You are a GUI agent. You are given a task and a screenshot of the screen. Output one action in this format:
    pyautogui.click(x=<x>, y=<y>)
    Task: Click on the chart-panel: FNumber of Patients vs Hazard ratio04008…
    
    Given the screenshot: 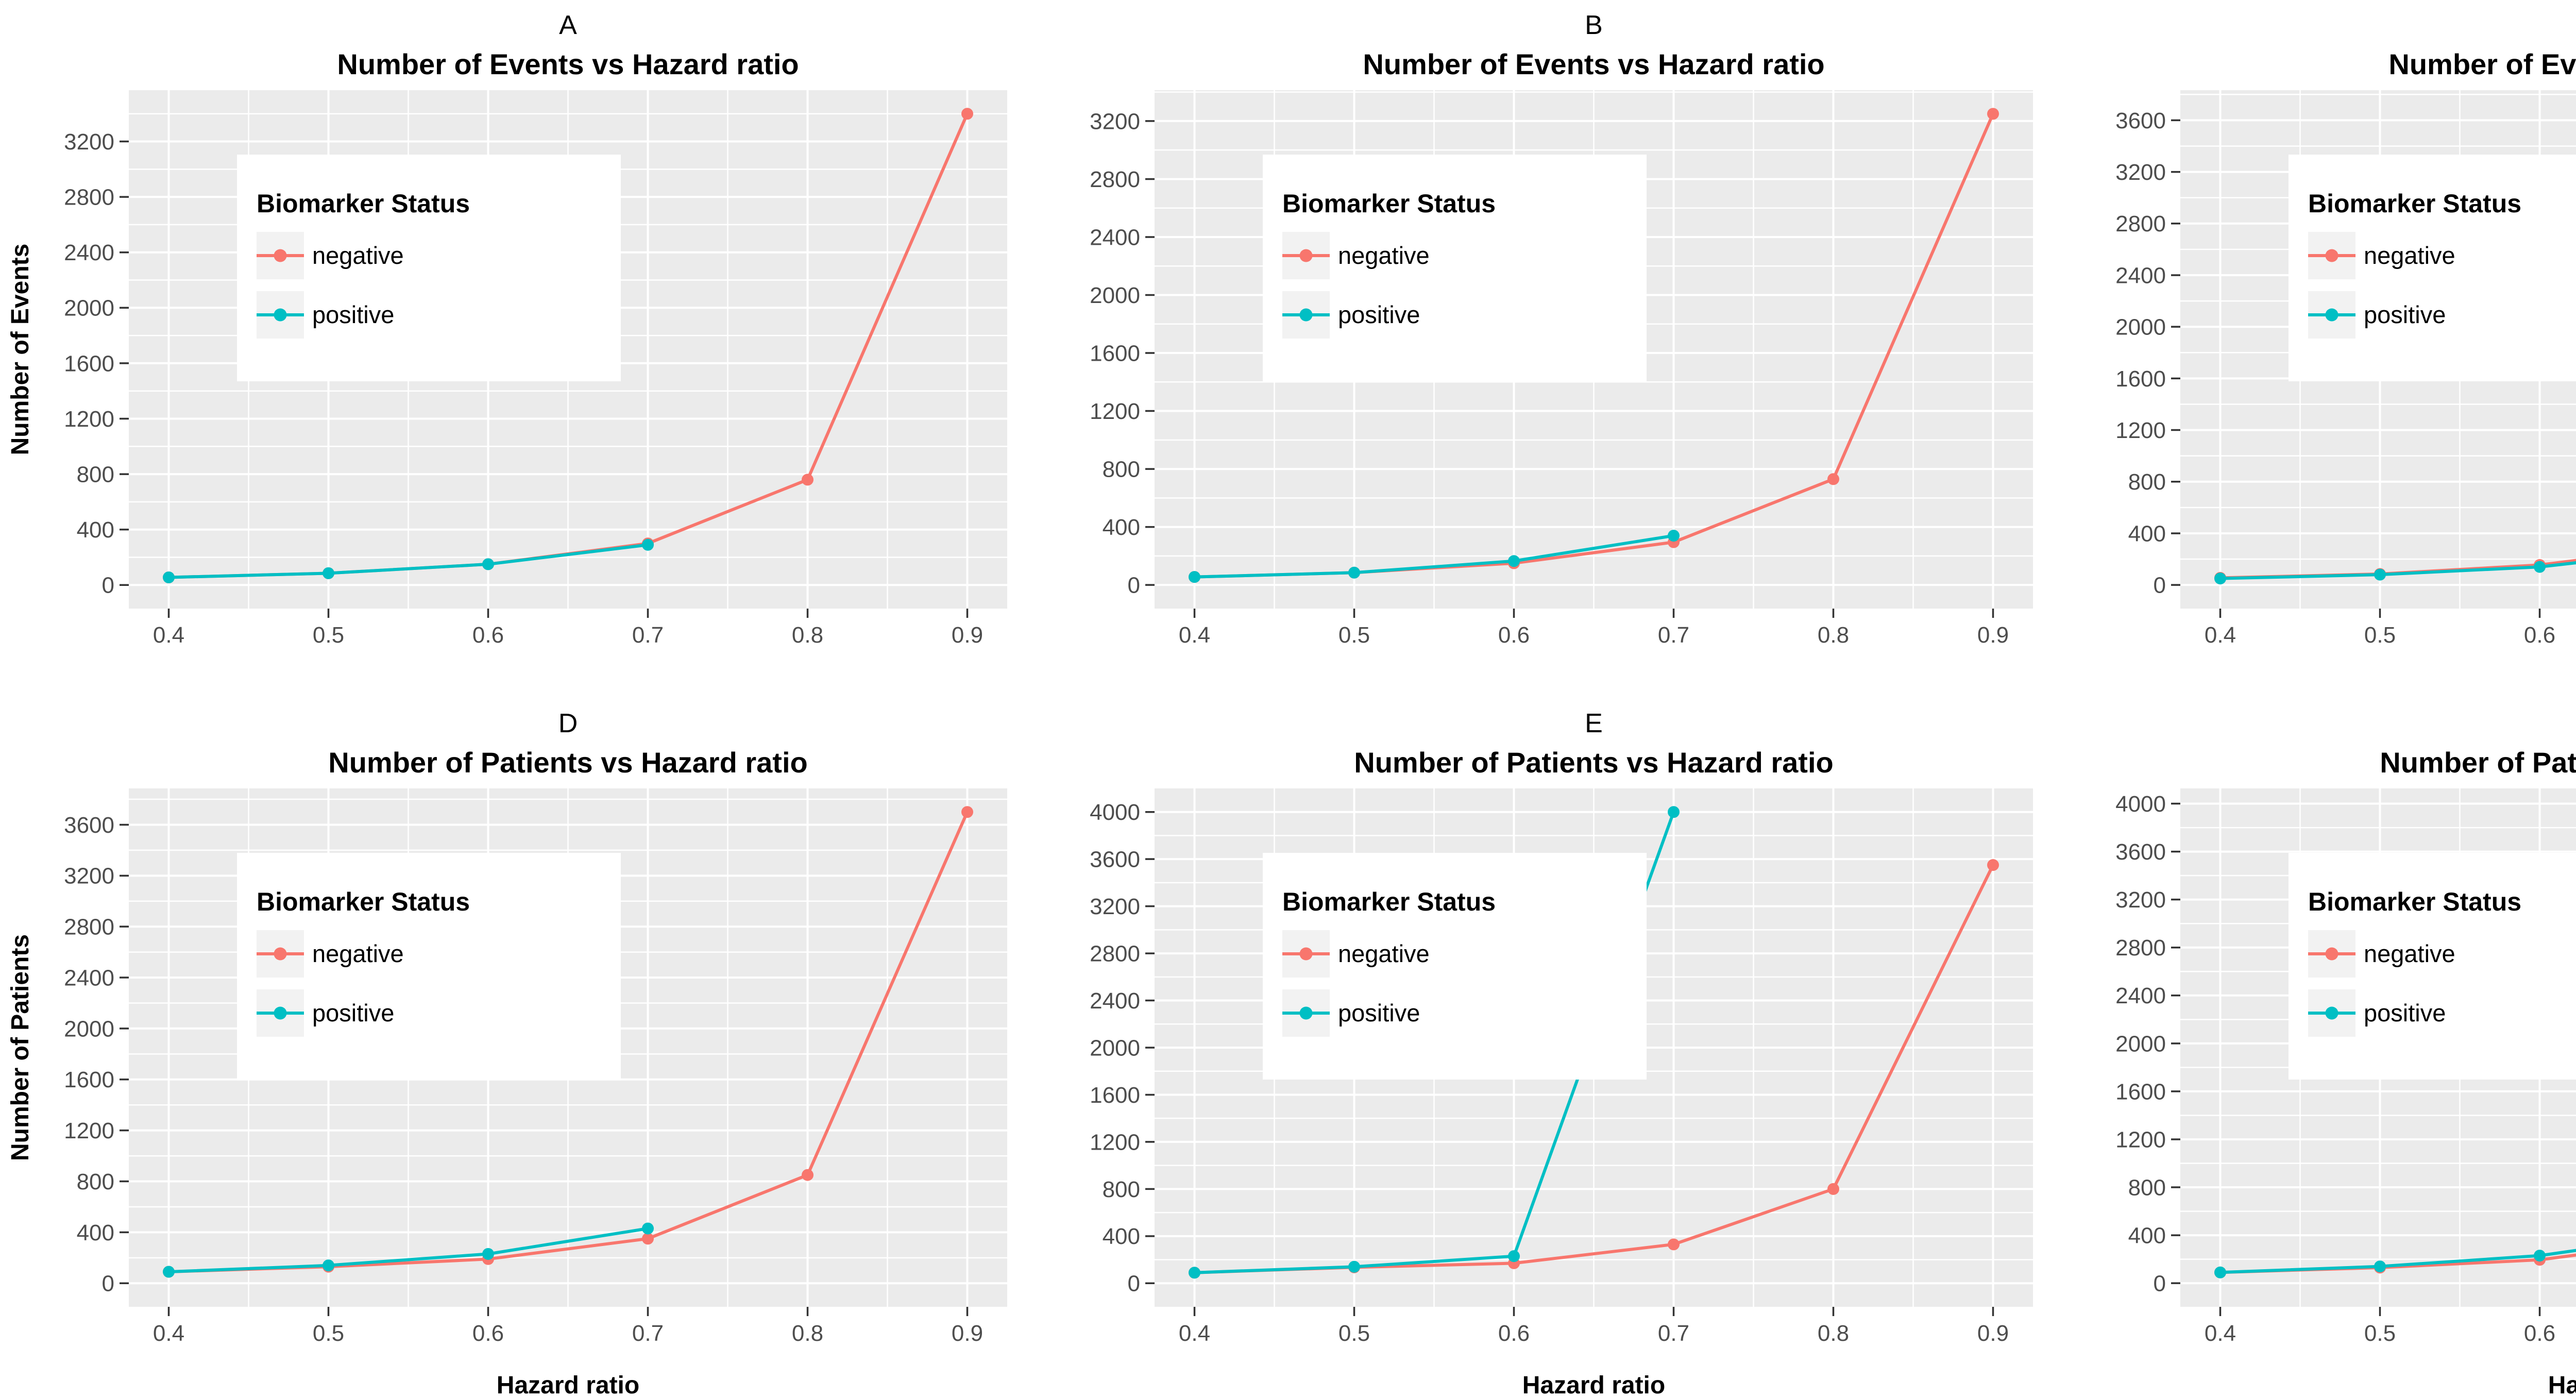 What is the action you would take?
    pyautogui.click(x=2314, y=1047)
    